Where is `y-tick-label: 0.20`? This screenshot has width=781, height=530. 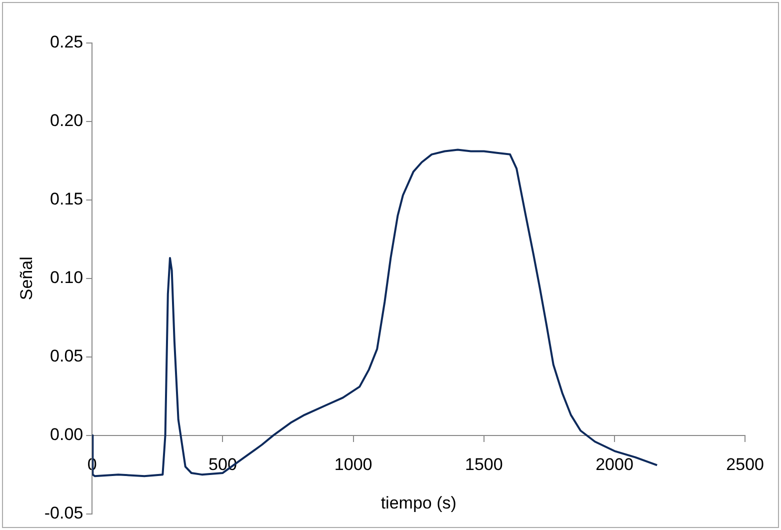 y-tick-label: 0.20 is located at coordinates (67, 120).